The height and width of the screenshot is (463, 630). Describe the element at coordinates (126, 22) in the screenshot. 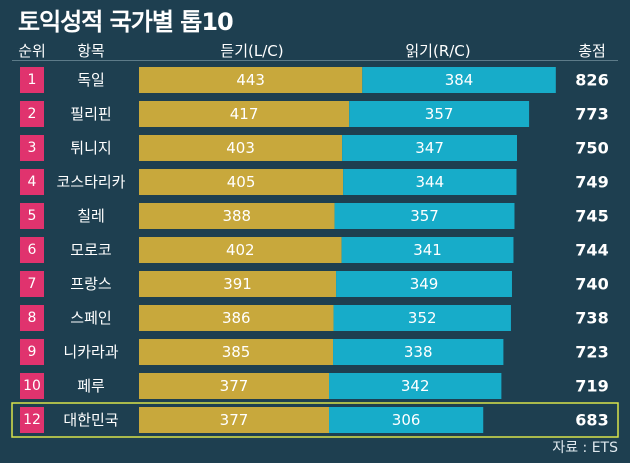

I see `chart-title: 토익성적 국가별 톱10` at that location.